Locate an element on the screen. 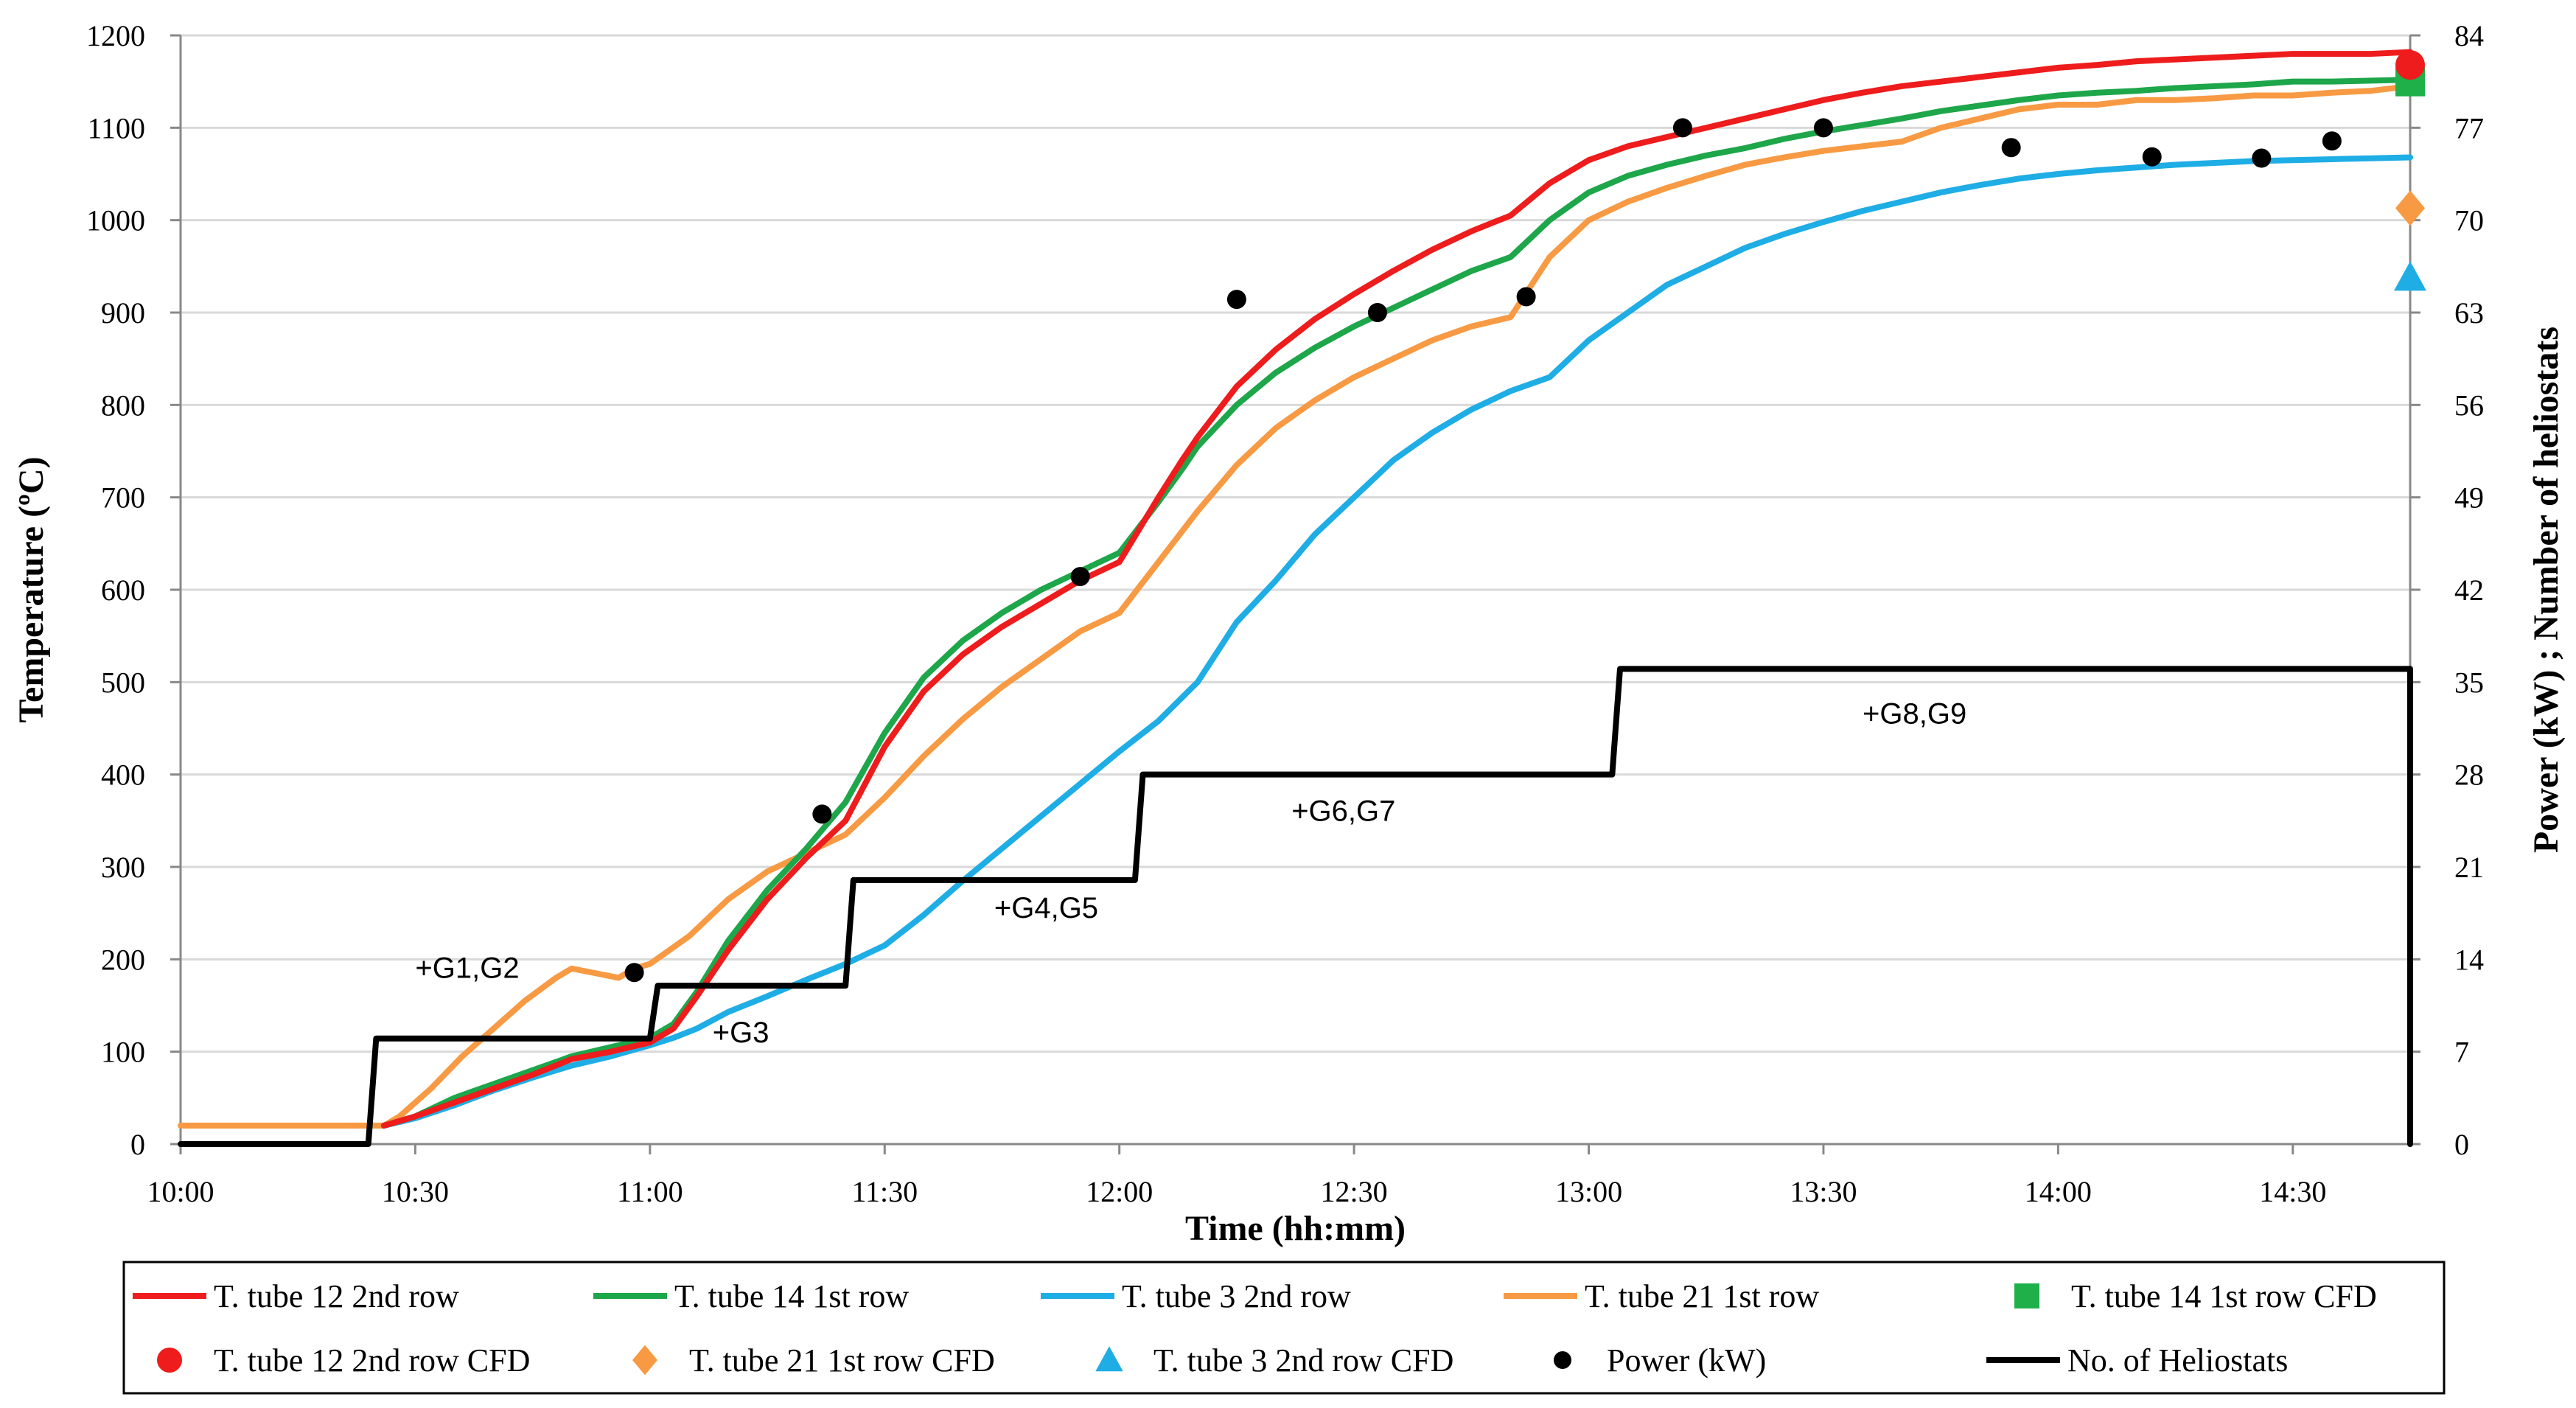 This screenshot has height=1408, width=2576. legend-item-t-tube-14-1st-row-cfd: T. tube 14 1st row CFD is located at coordinates (2195, 1296).